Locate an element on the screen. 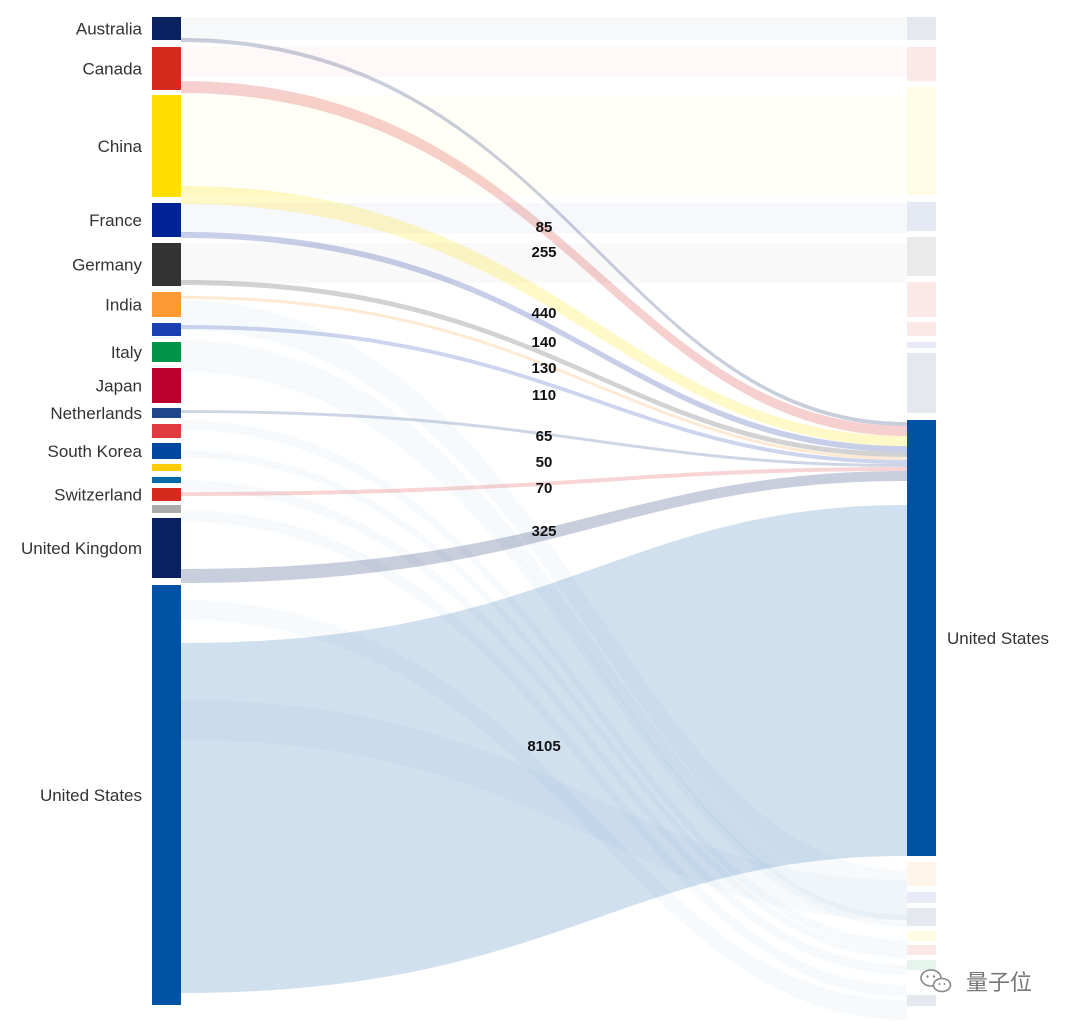 This screenshot has height=1027, width=1080. wechat-icon is located at coordinates (936, 981).